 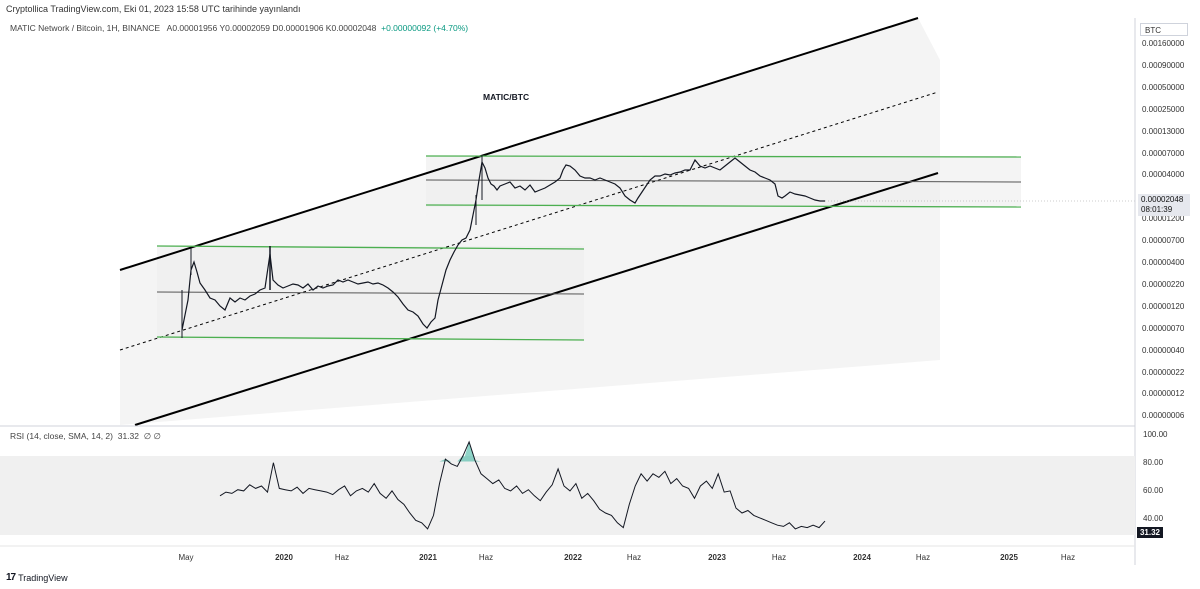 I want to click on chart-annotation: MATIC/BTC, so click(x=506, y=97).